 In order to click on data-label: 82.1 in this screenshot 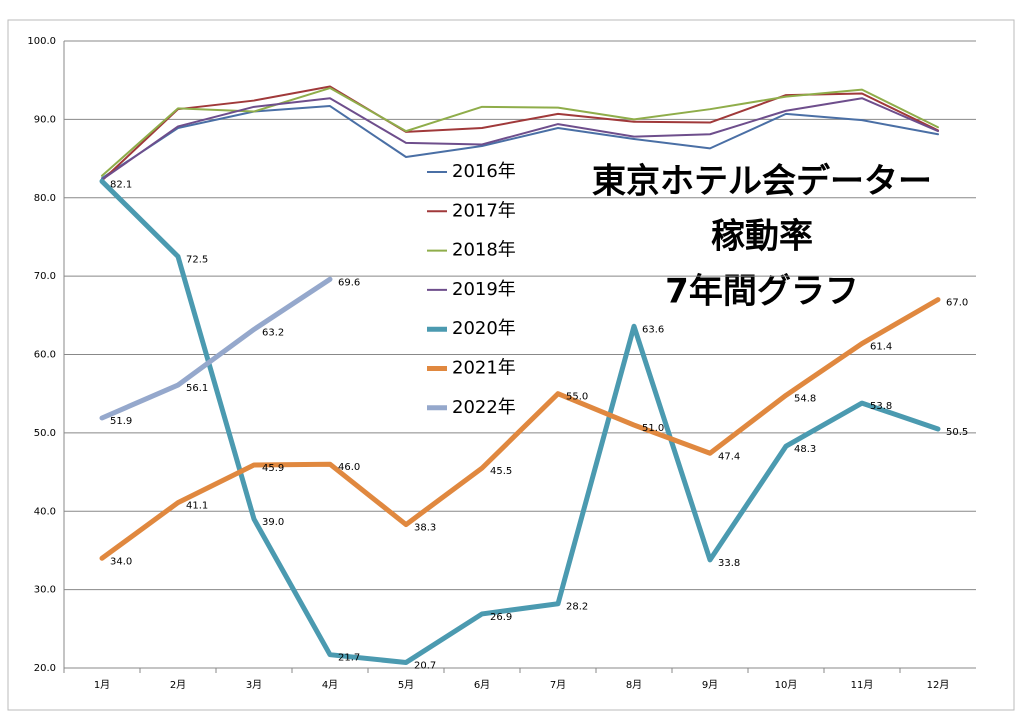, I will do `click(121, 184)`.